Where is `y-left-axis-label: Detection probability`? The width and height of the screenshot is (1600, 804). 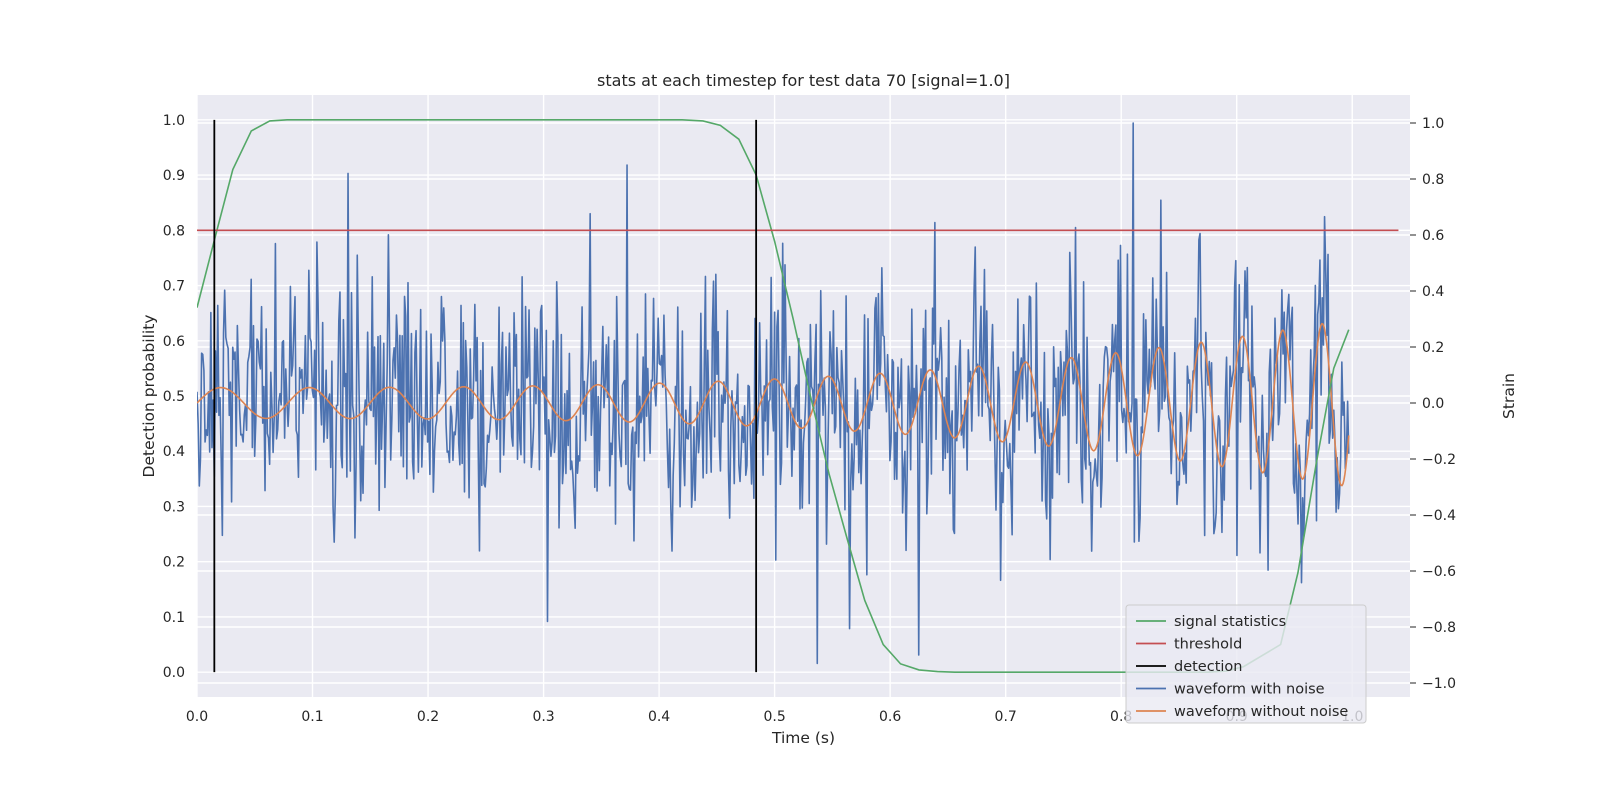
y-left-axis-label: Detection probability is located at coordinates (149, 396).